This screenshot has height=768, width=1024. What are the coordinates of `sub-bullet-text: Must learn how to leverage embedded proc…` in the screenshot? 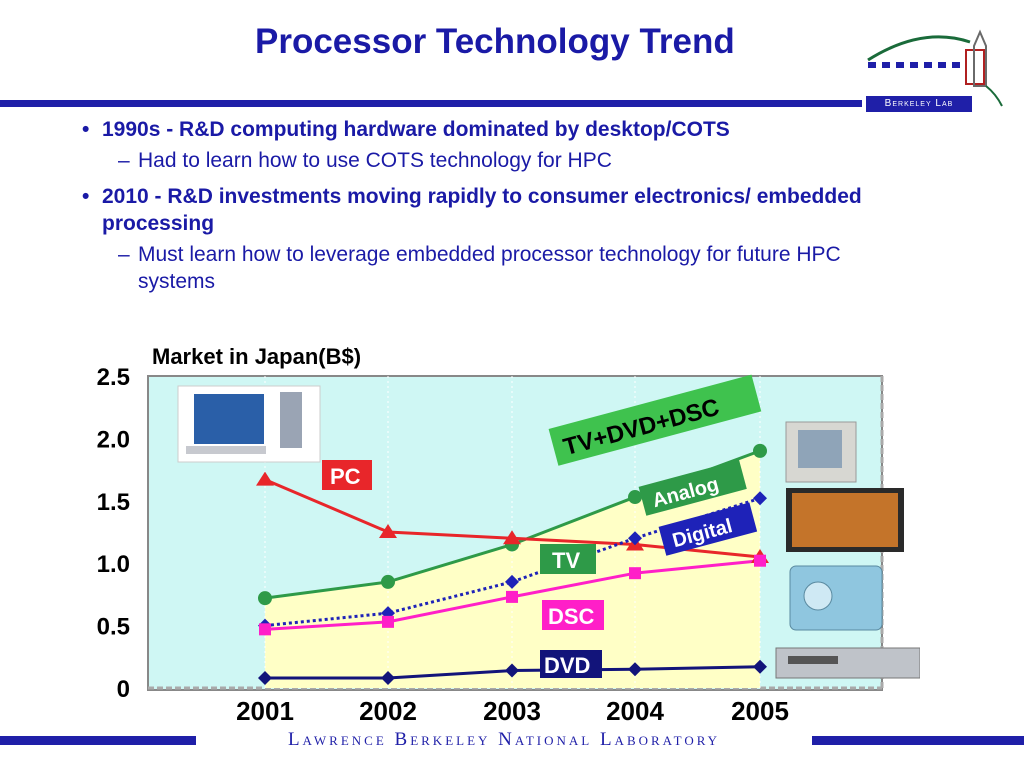 It's located at (489, 268).